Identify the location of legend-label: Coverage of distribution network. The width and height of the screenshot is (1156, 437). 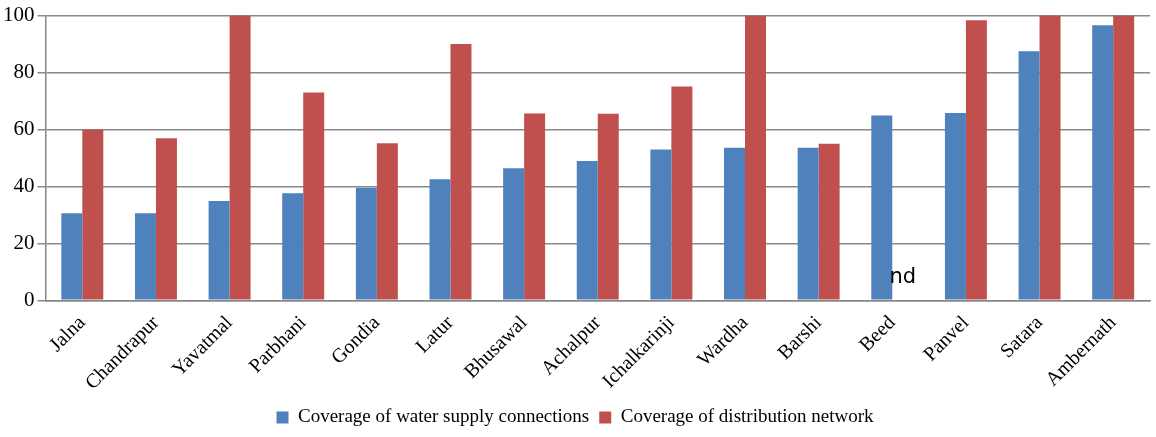
(747, 416).